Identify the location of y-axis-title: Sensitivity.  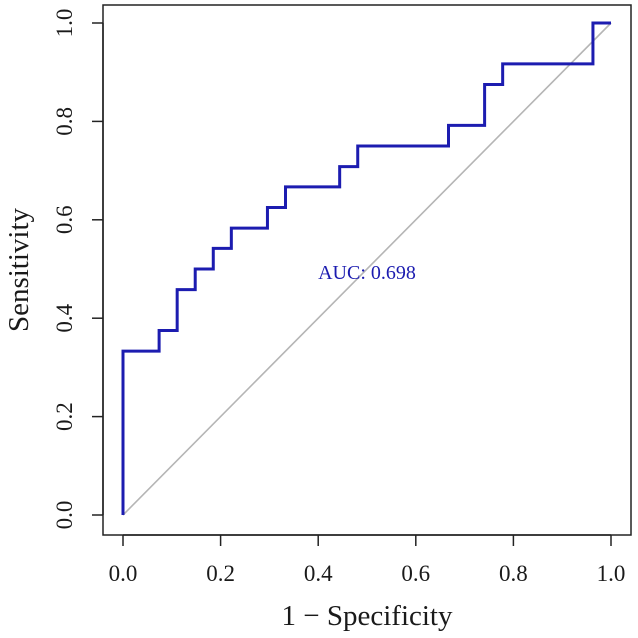
(19, 269).